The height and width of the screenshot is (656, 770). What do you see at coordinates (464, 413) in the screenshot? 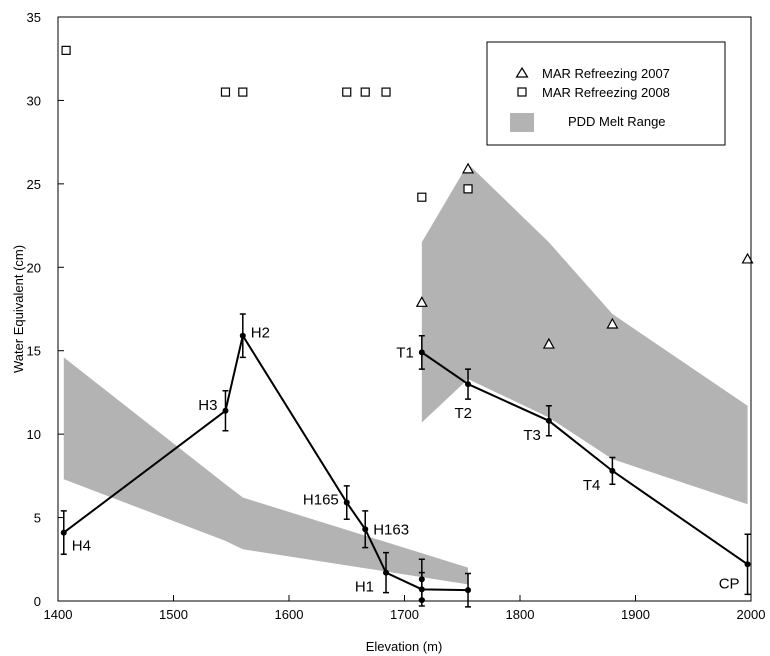
I see `point-label: T2` at bounding box center [464, 413].